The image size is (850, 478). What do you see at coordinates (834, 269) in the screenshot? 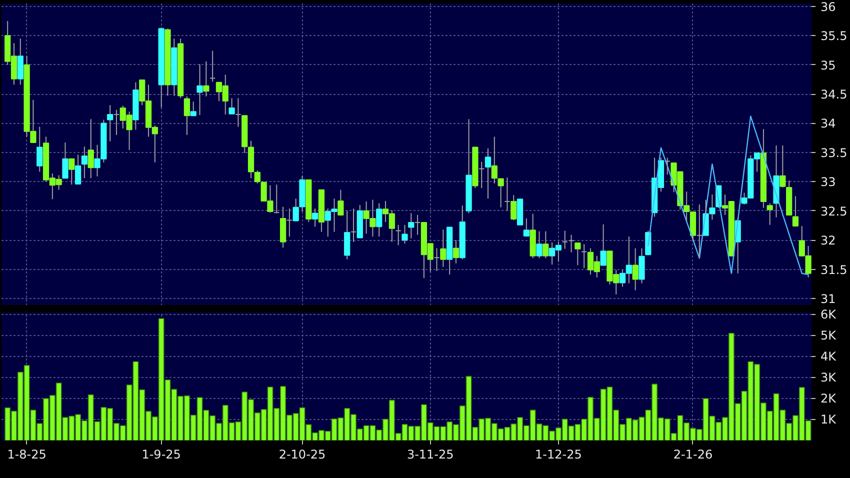
I see `y-tick-label: 31.5` at bounding box center [834, 269].